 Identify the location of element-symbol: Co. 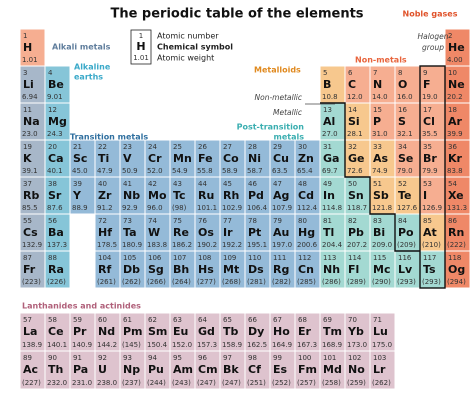
(231, 158).